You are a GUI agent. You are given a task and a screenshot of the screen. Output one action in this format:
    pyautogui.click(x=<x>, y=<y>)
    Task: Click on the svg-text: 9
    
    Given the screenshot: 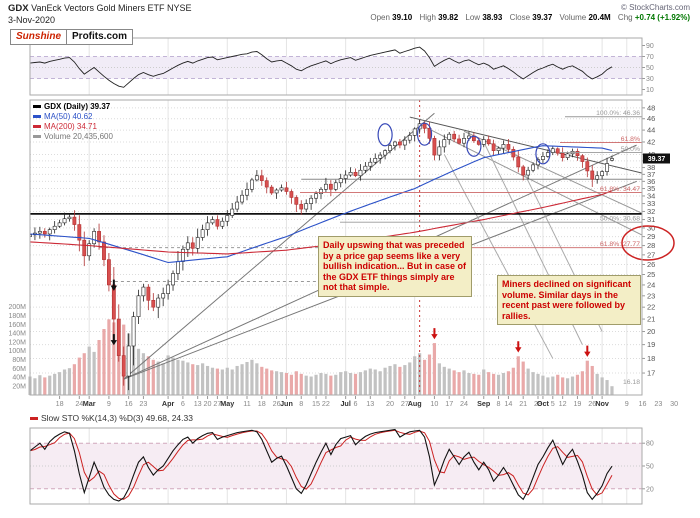 What is the action you would take?
    pyautogui.click(x=627, y=403)
    